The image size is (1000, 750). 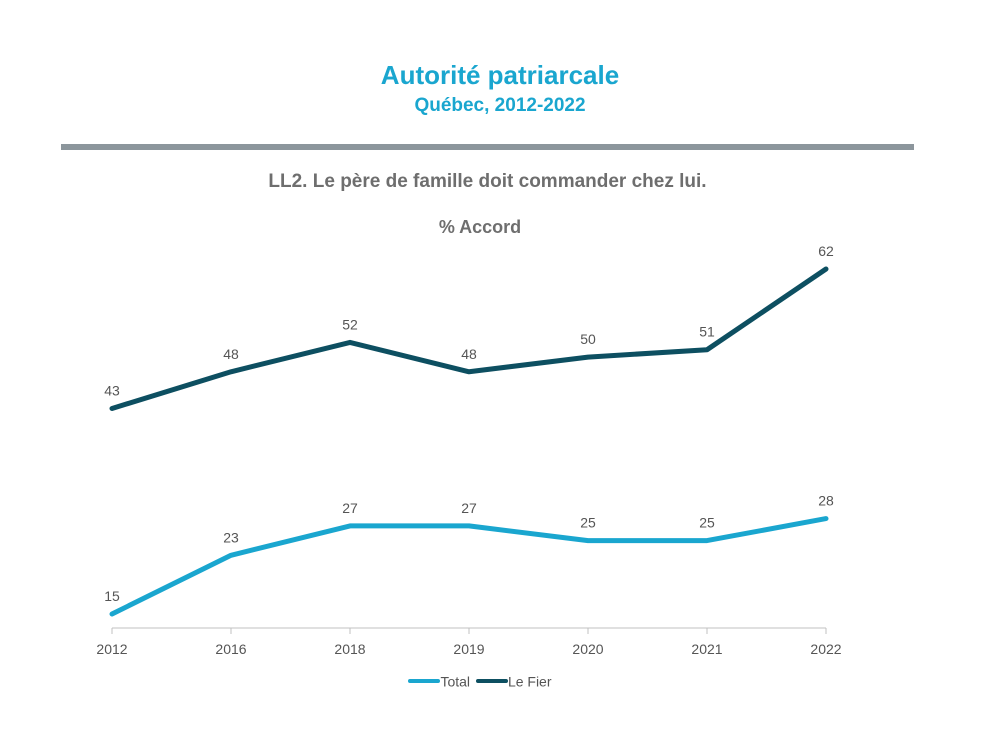 I want to click on x-tick-label: 2012, so click(x=111, y=649).